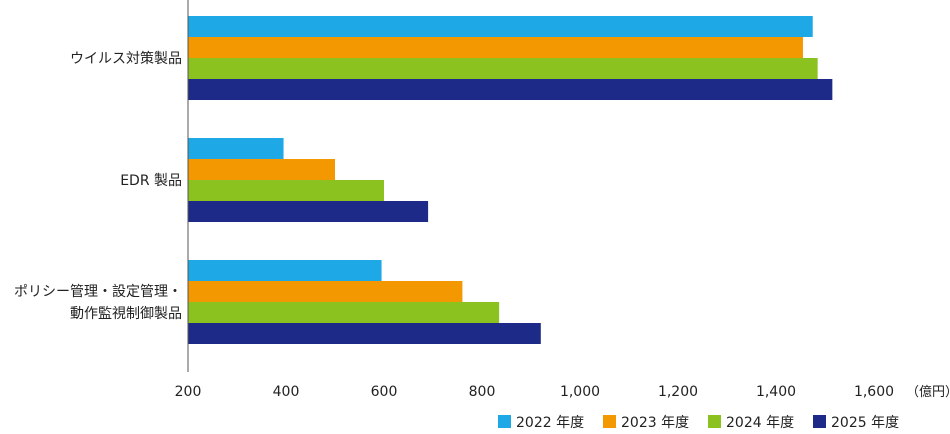 The height and width of the screenshot is (434, 950). I want to click on category-label-3-line-1: ポリシー管理・設定管理・, so click(98, 292).